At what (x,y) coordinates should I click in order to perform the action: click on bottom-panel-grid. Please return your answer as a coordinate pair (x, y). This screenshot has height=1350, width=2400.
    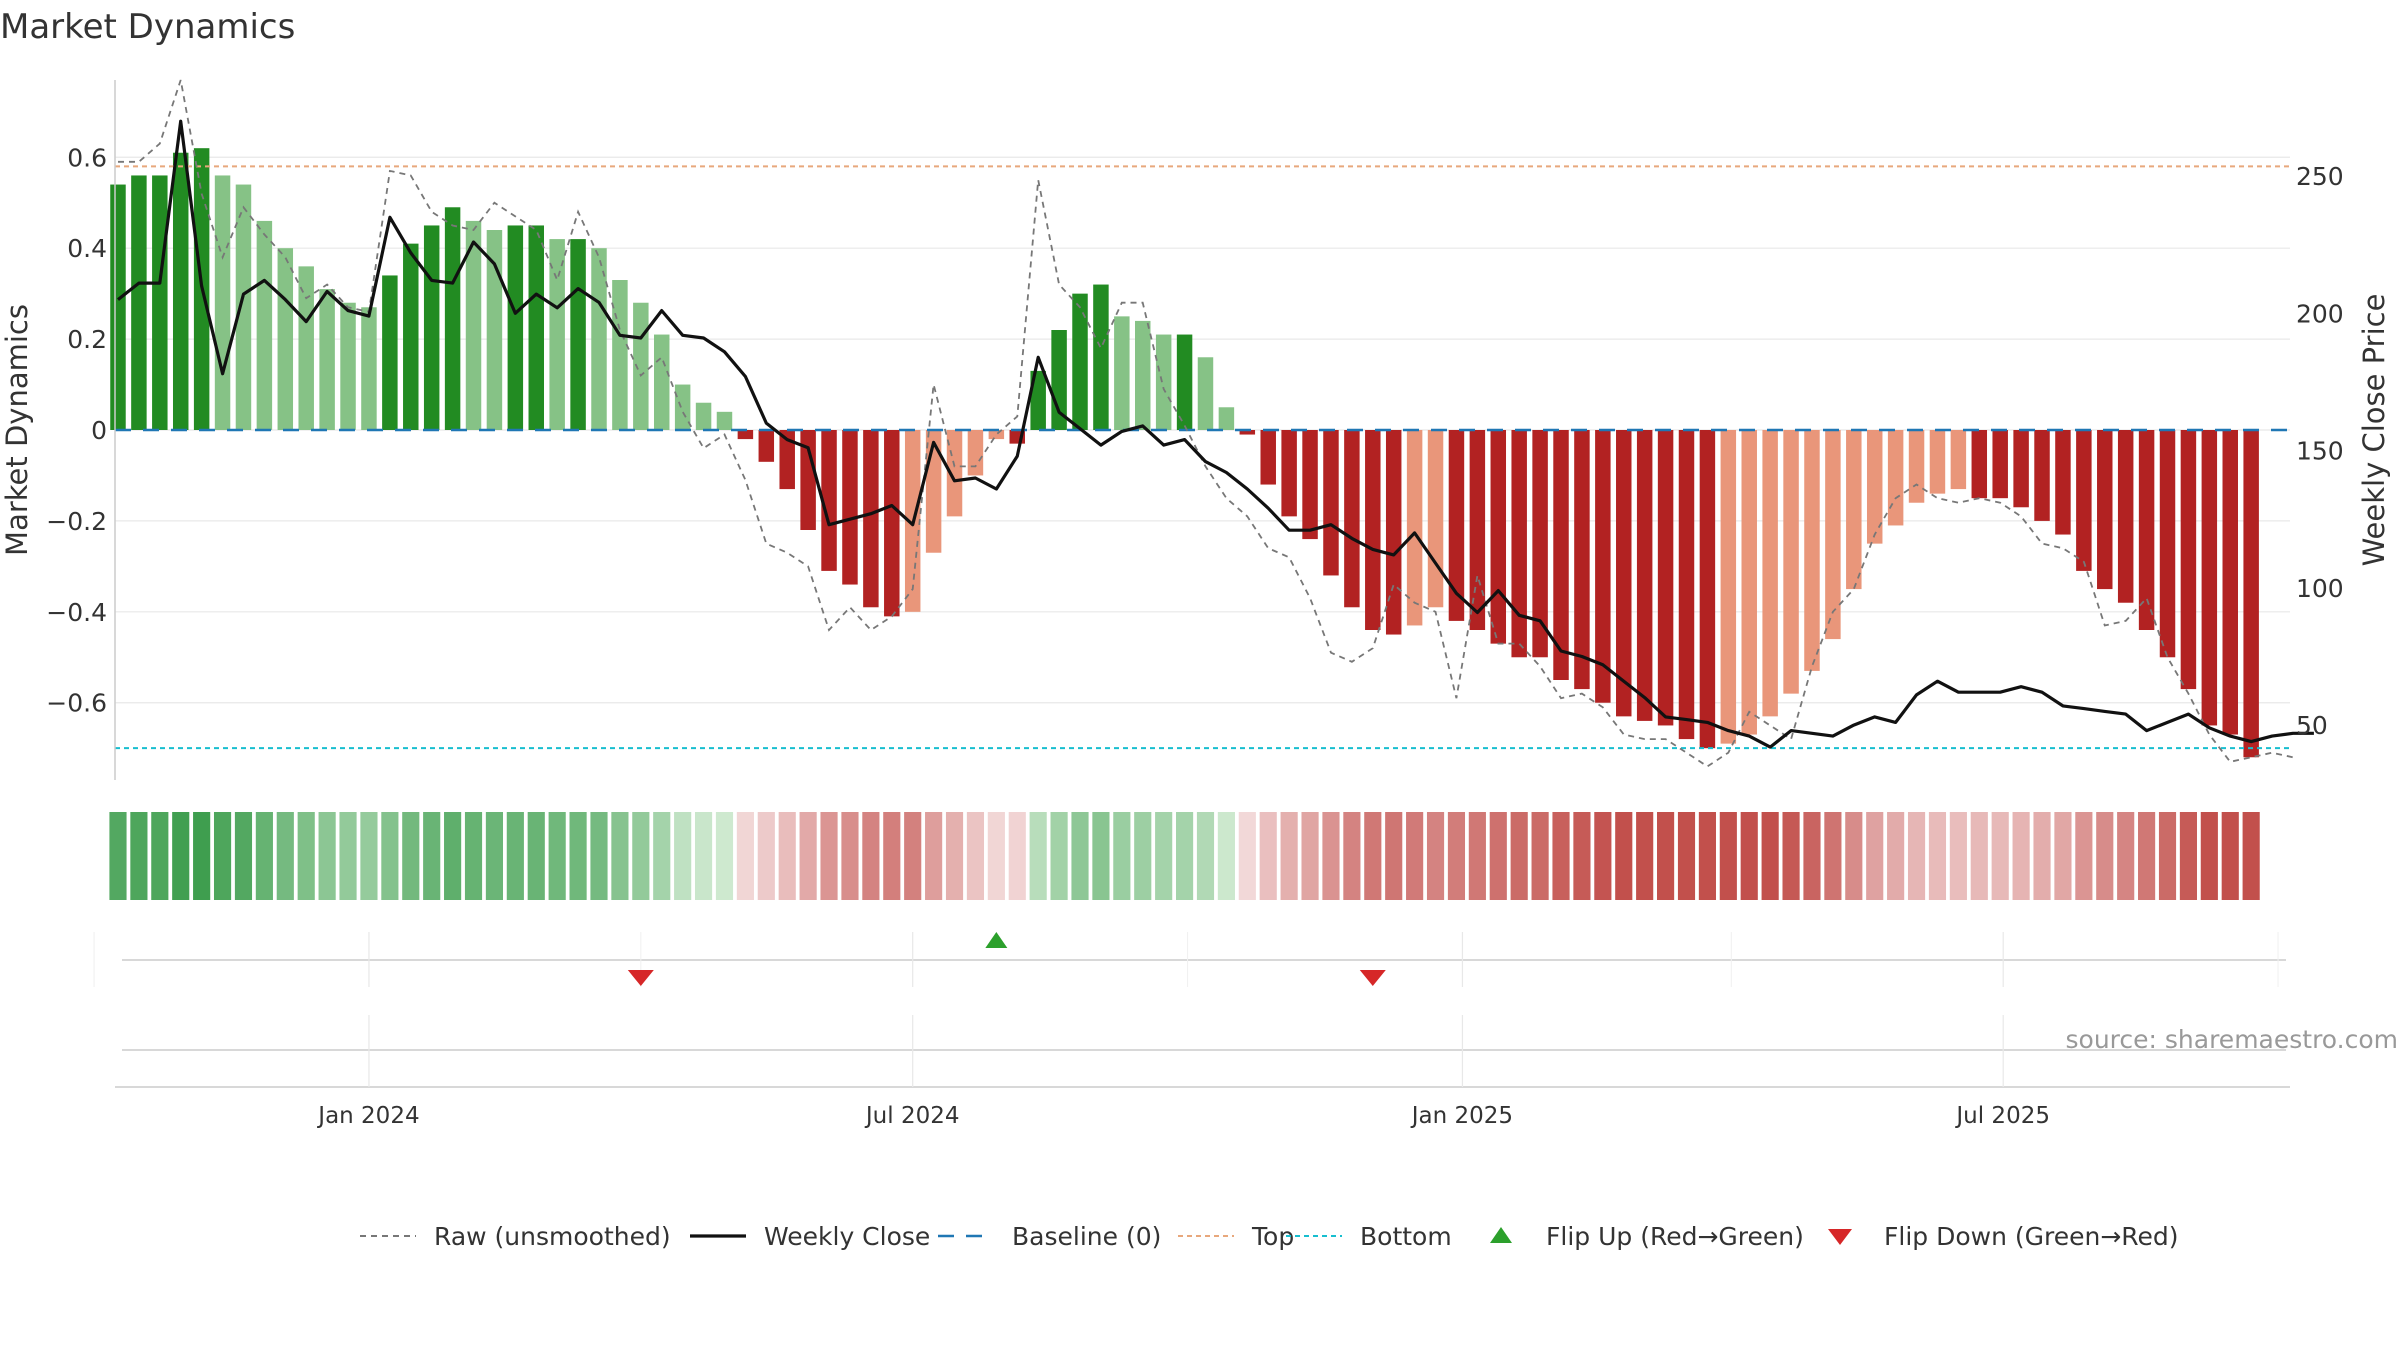
    Looking at the image, I should click on (1202, 1051).